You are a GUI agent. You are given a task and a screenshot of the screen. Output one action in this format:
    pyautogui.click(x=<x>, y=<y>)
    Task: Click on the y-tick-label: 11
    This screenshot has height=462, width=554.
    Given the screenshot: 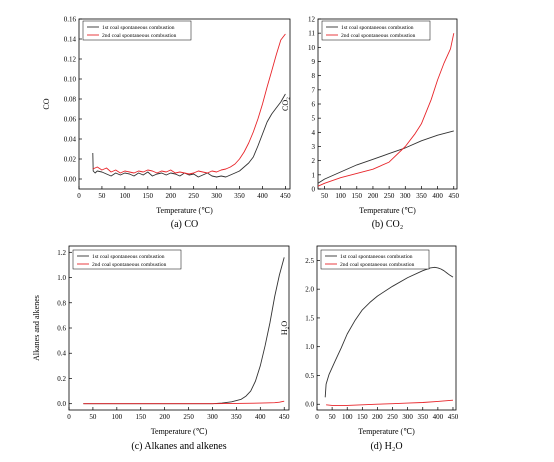 What is the action you would take?
    pyautogui.click(x=311, y=34)
    